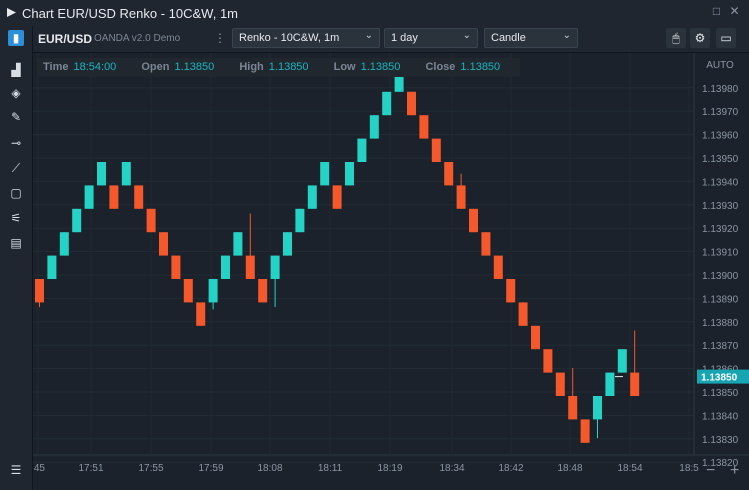 Image resolution: width=749 pixels, height=490 pixels. I want to click on objects-list-icon: ▤, so click(16, 243).